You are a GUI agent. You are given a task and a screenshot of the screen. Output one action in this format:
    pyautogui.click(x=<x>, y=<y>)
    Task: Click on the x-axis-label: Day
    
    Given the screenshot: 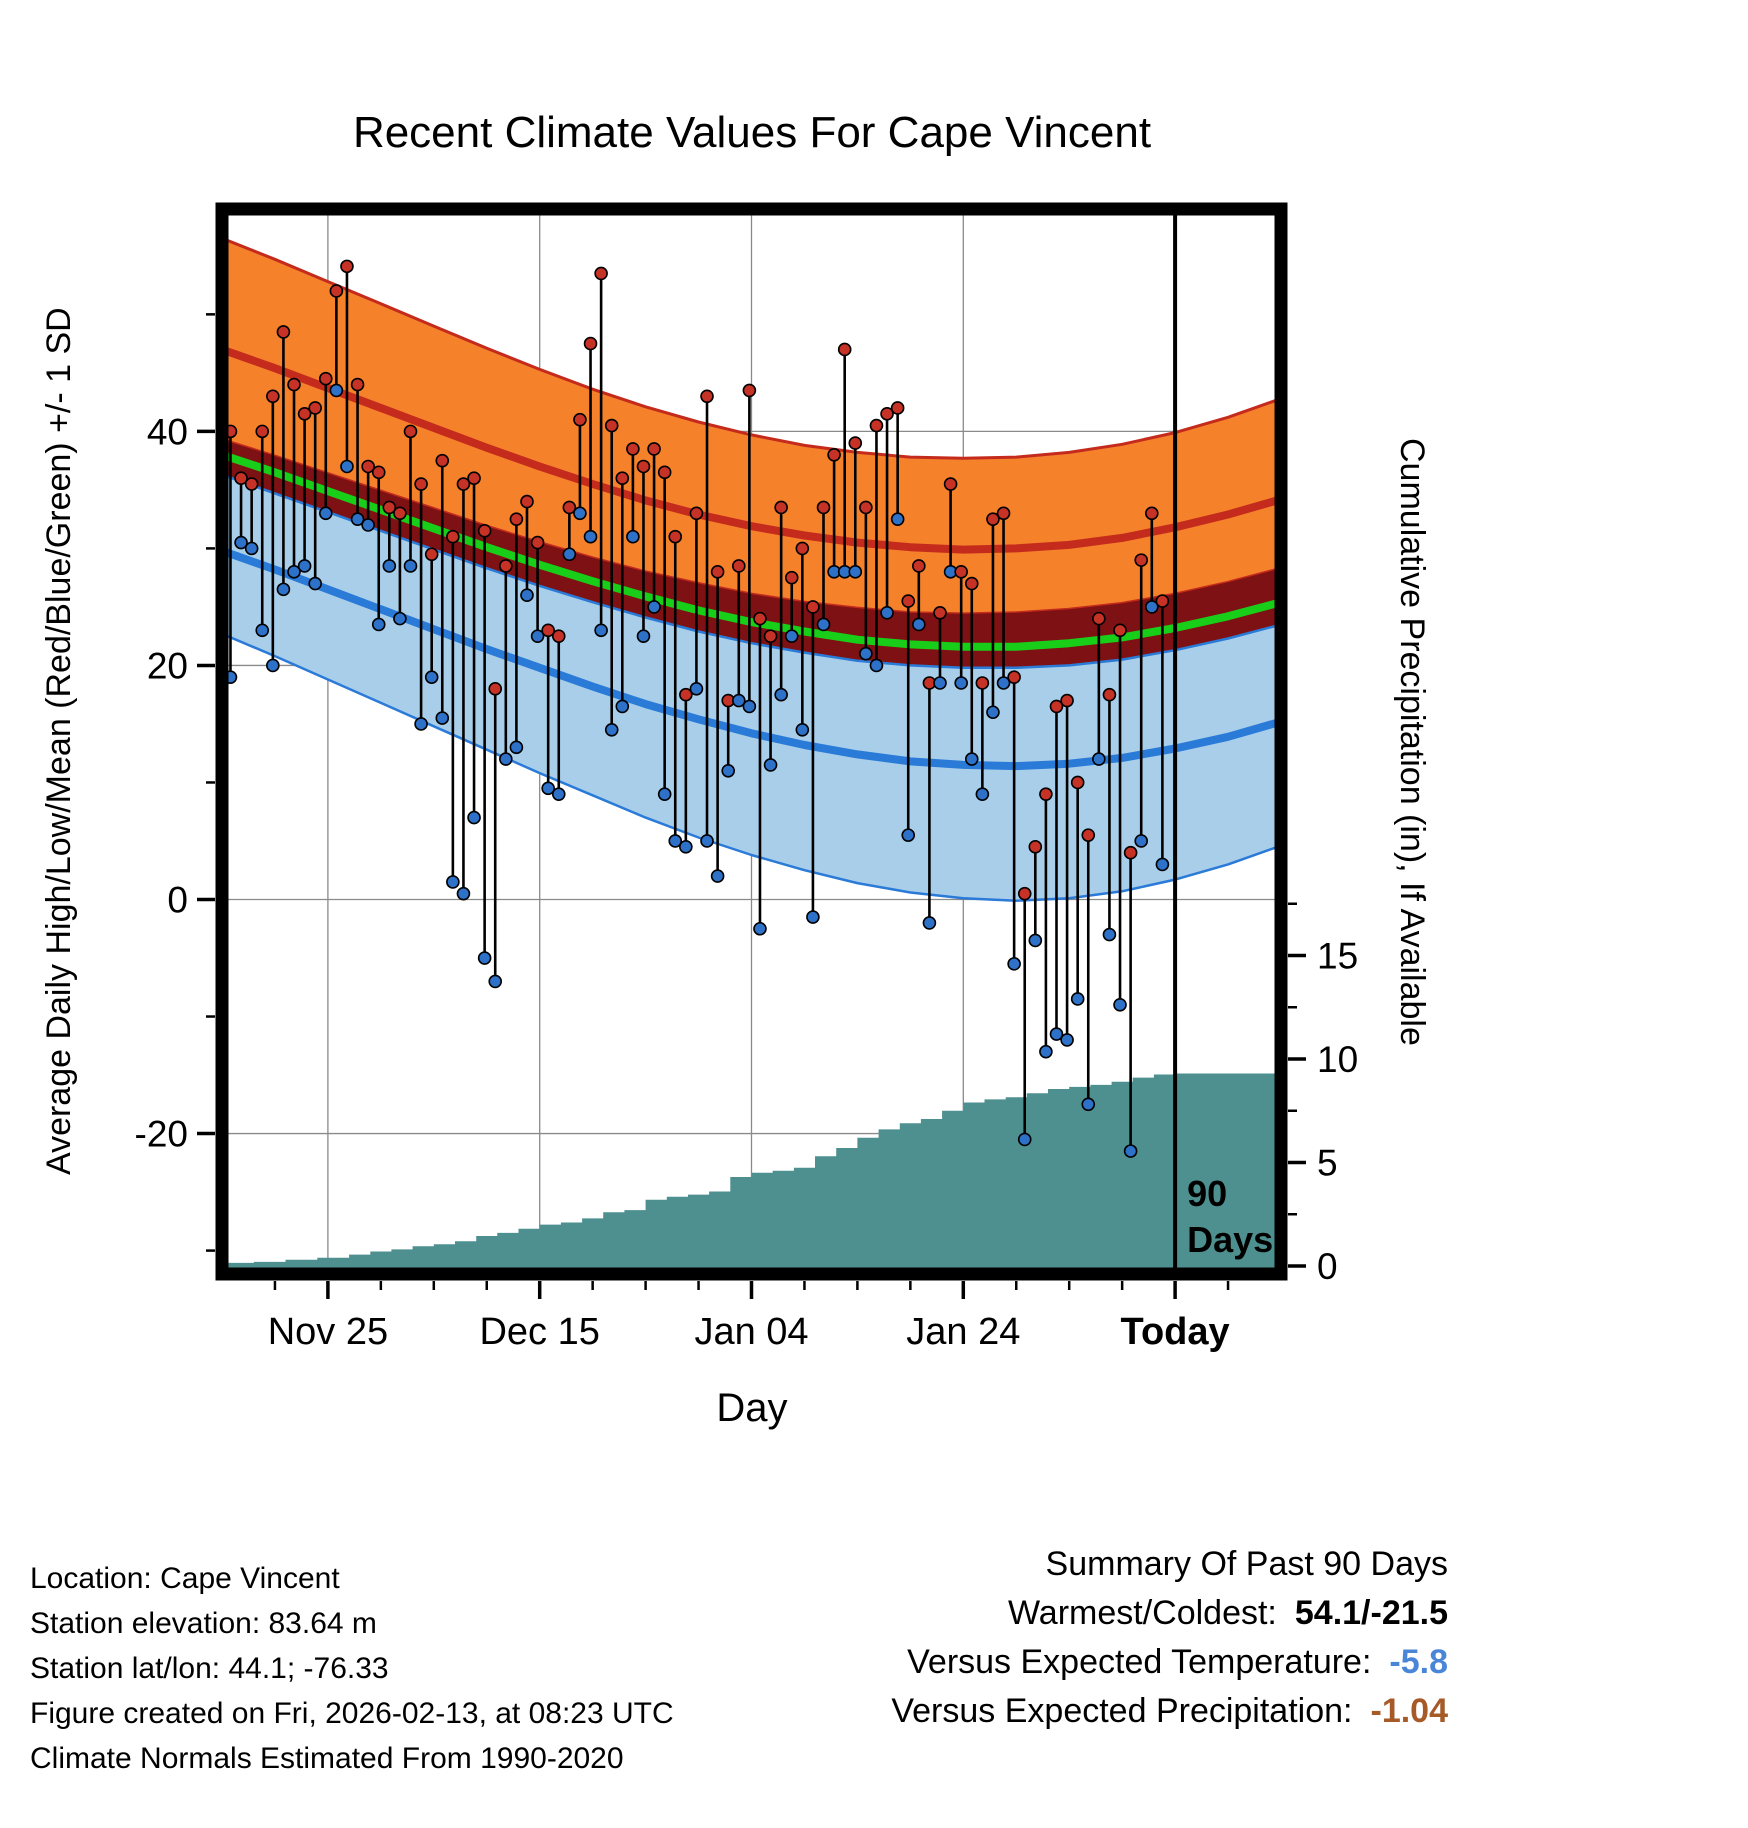 What is the action you would take?
    pyautogui.click(x=752, y=1408)
    